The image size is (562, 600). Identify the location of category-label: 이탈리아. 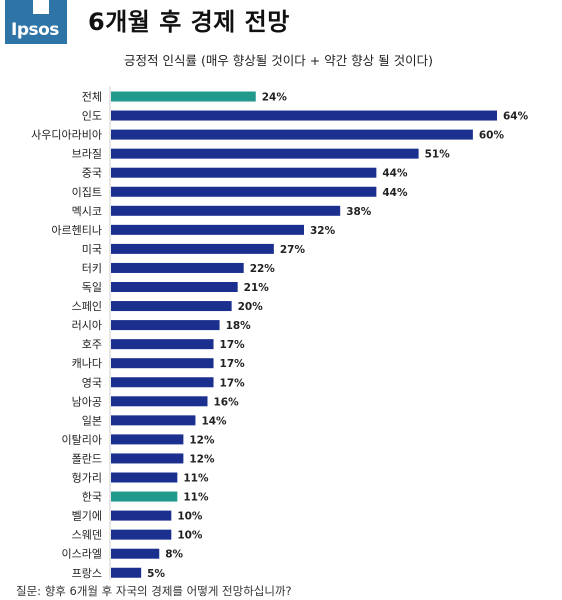
(82, 439).